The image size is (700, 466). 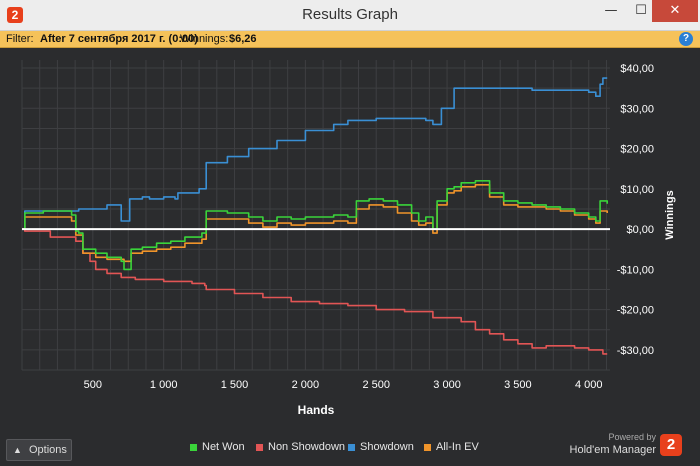 I want to click on brand-logo: 2, so click(x=671, y=445).